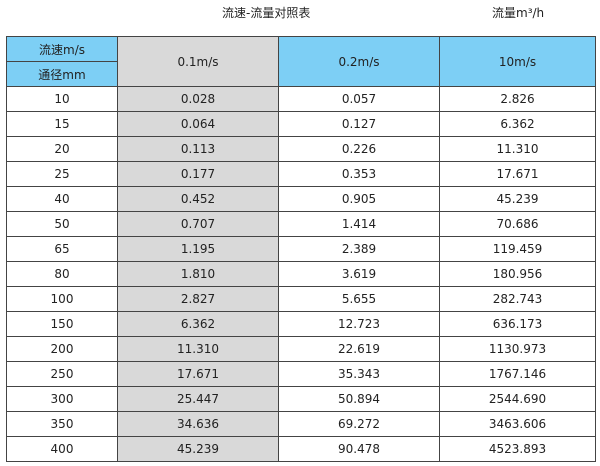 The height and width of the screenshot is (466, 600). Describe the element at coordinates (359, 124) in the screenshot. I see `flow-cell: 0.127` at that location.